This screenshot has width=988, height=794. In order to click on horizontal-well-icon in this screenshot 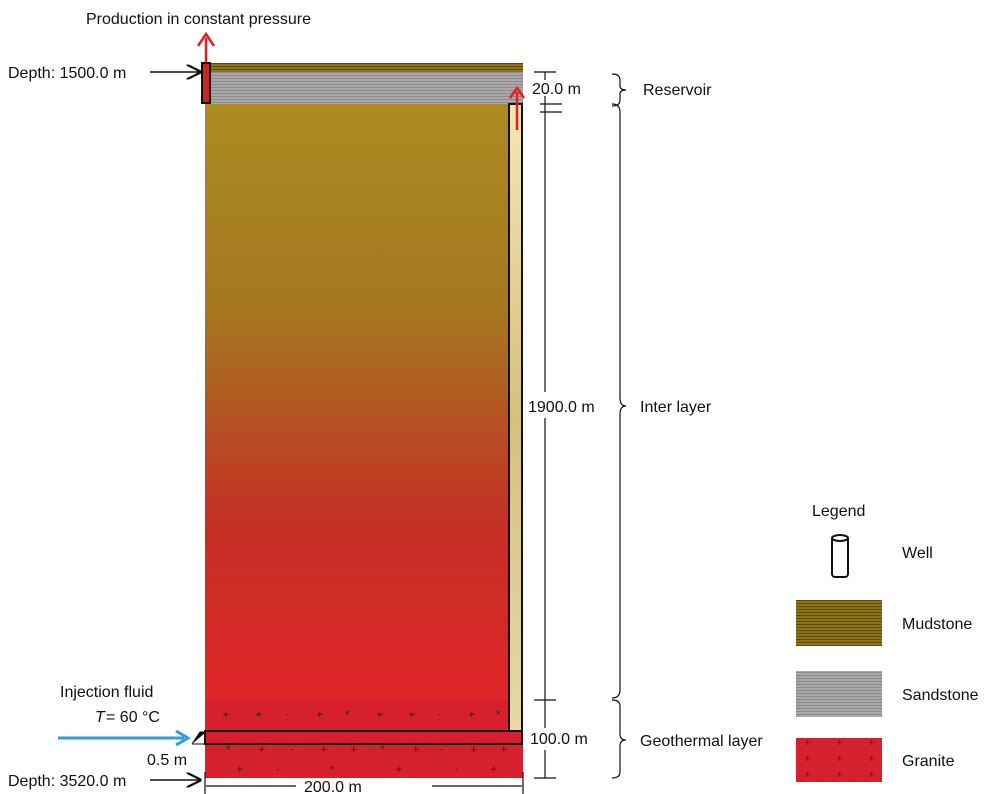, I will do `click(363, 737)`.